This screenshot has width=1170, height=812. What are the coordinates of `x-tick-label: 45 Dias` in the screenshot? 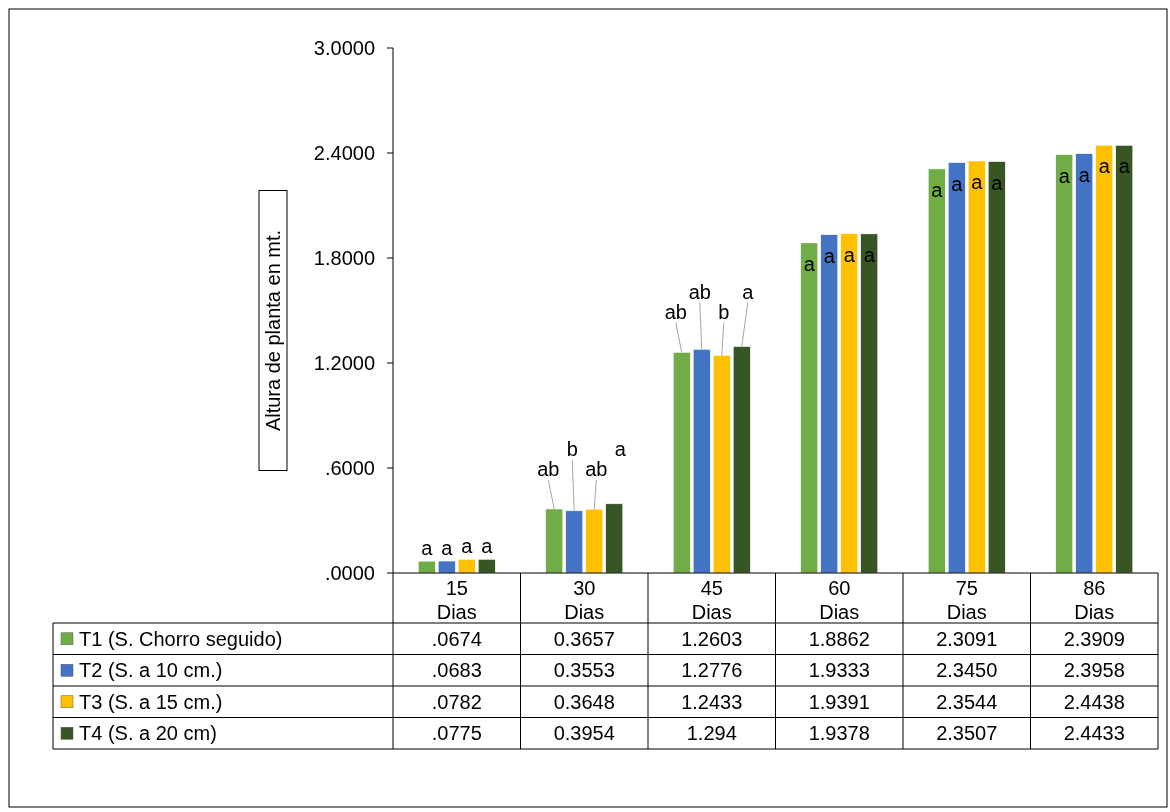 It's located at (711, 600).